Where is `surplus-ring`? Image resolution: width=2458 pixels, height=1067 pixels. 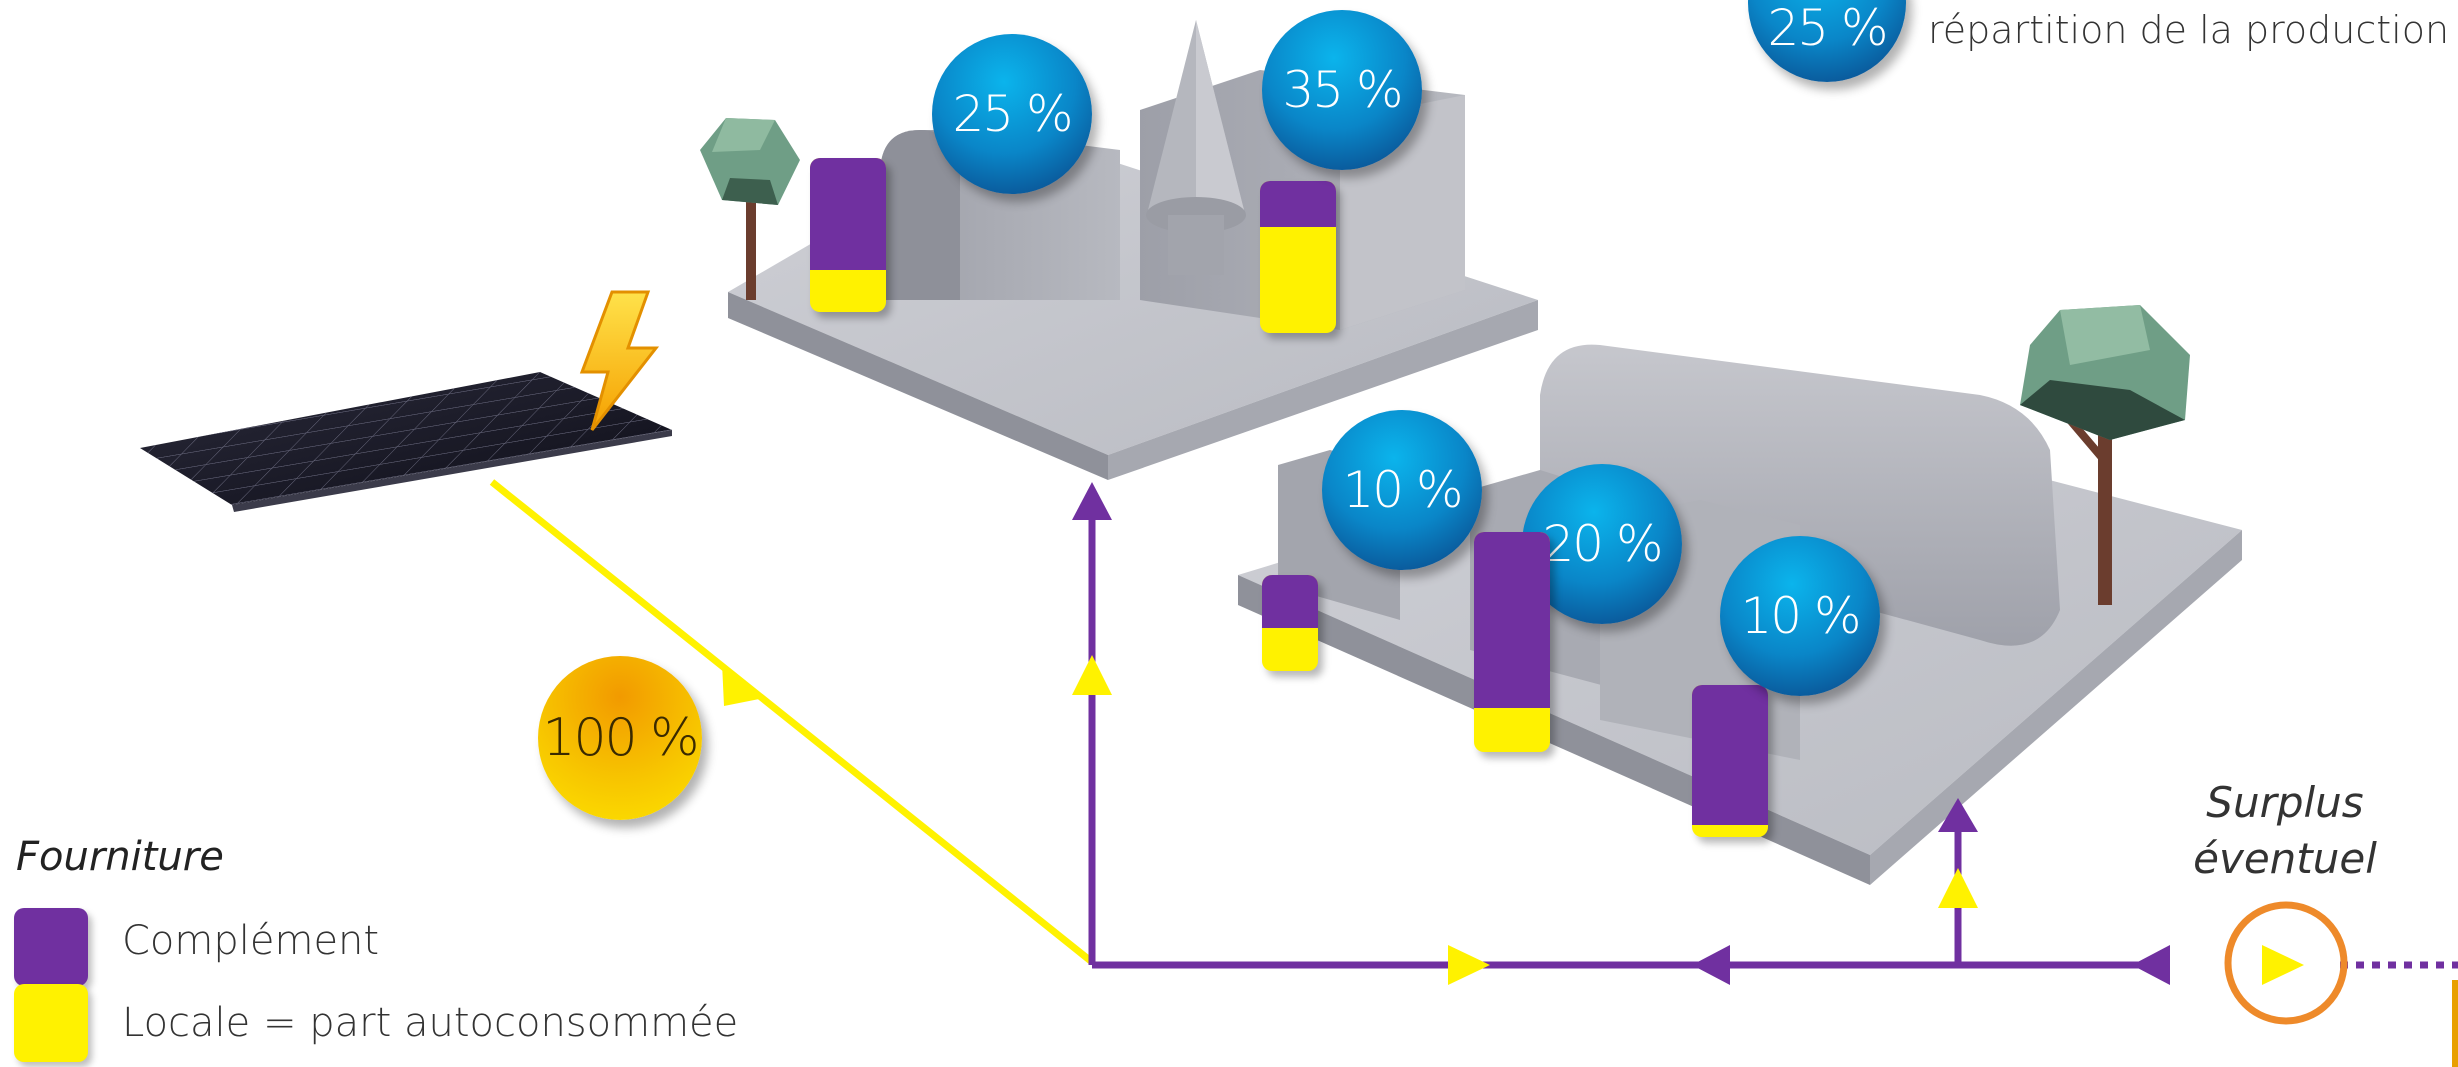
surplus-ring is located at coordinates (2286, 963).